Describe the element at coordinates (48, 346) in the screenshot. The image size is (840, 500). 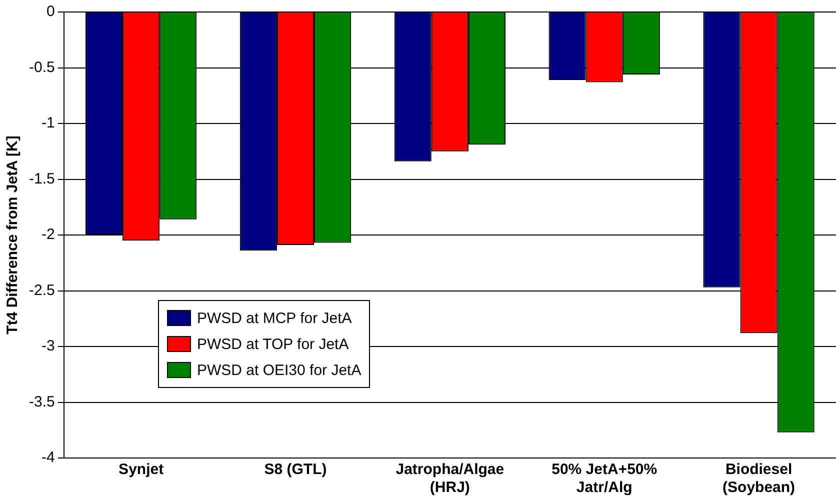
I see `y-tick-label: -3` at that location.